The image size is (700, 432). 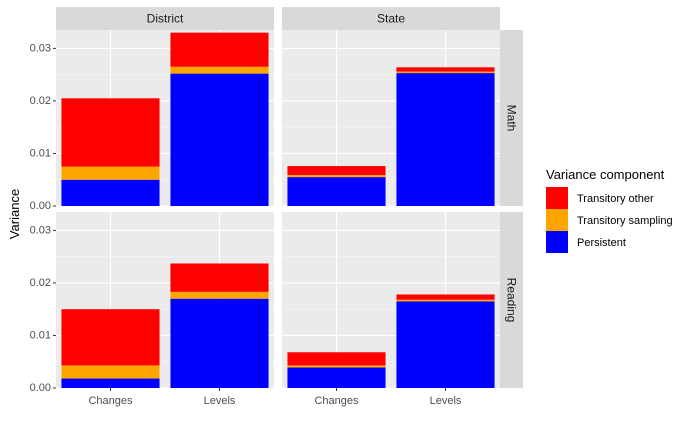 What do you see at coordinates (557, 220) in the screenshot?
I see `legend-key-transitory-sampling` at bounding box center [557, 220].